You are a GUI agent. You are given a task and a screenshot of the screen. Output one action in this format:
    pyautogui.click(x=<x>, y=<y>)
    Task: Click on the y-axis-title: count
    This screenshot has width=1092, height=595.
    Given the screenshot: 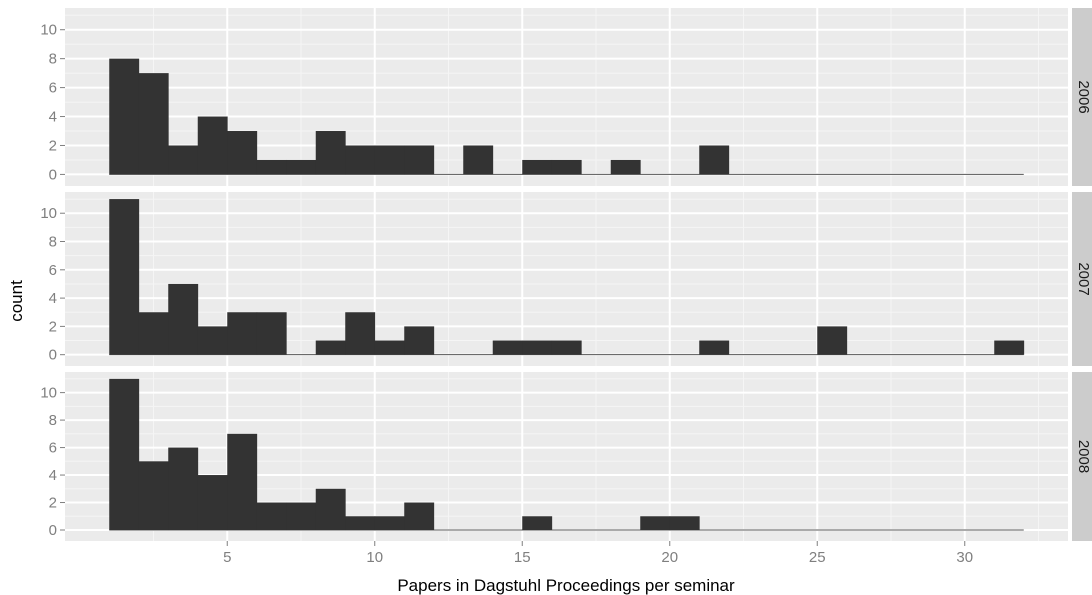 What is the action you would take?
    pyautogui.click(x=16, y=301)
    